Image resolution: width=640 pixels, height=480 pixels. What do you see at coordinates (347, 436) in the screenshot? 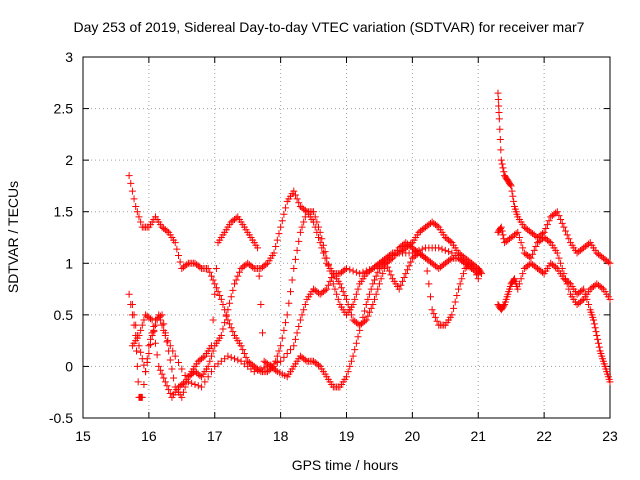
I see `x-tick-label: 19` at bounding box center [347, 436].